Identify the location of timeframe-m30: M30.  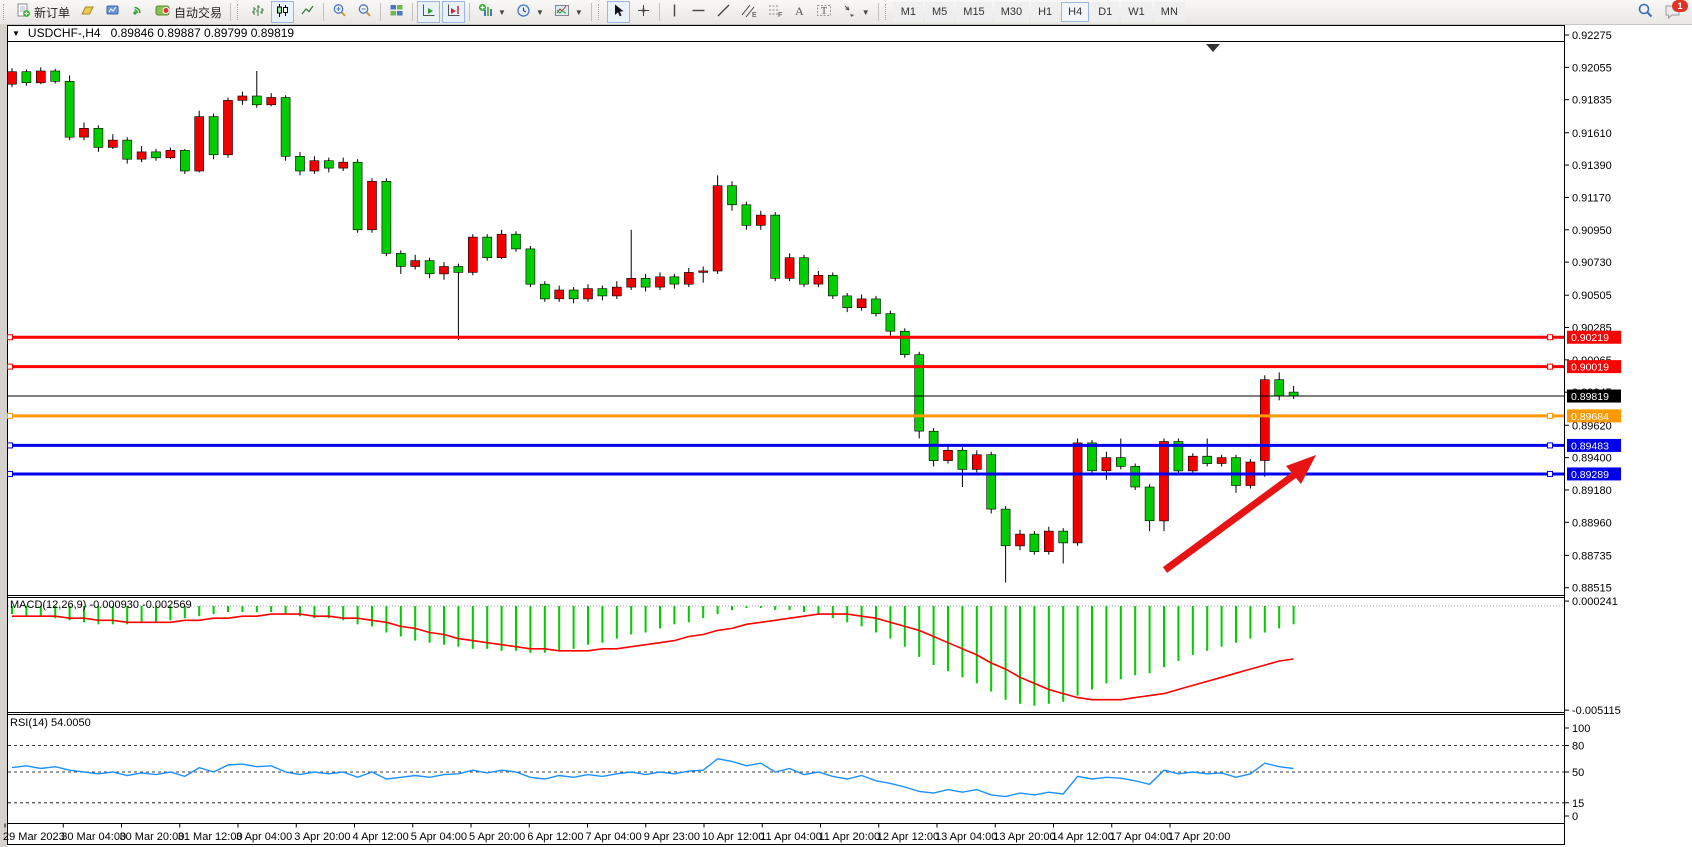
(1011, 12).